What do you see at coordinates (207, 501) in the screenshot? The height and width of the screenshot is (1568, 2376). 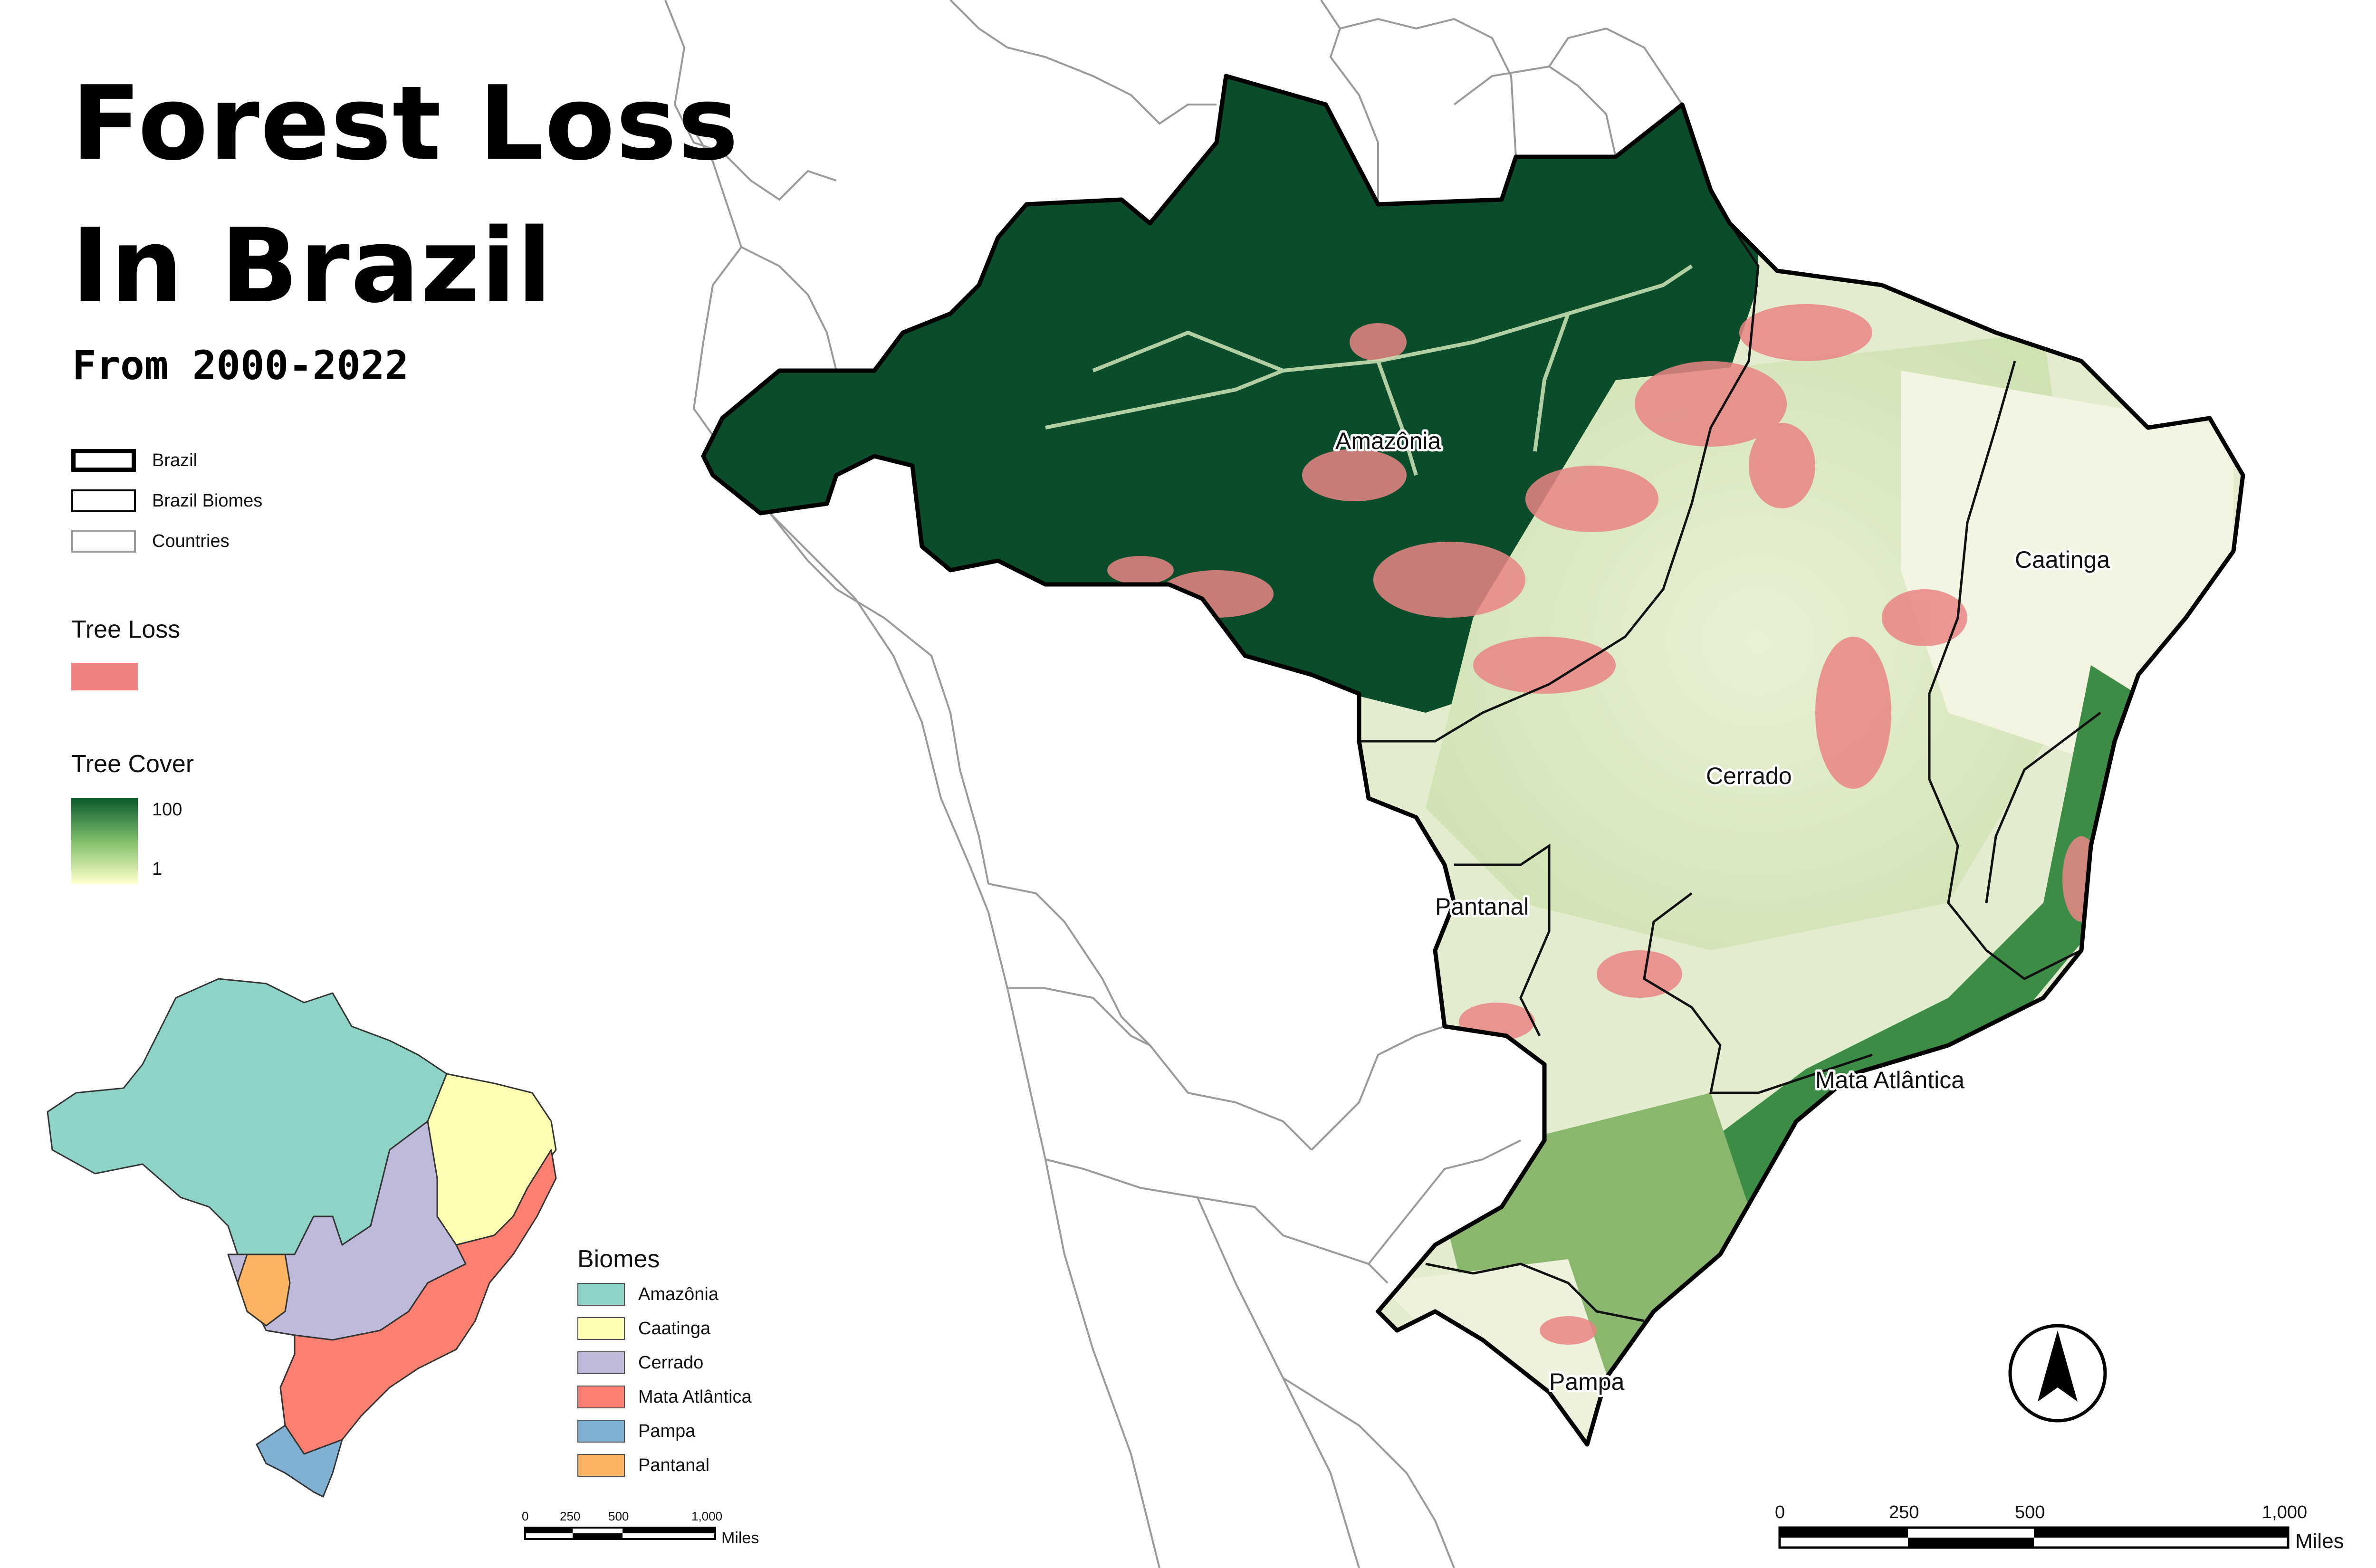 I see `legend-label-brazil-biomes: Brazil Biomes` at bounding box center [207, 501].